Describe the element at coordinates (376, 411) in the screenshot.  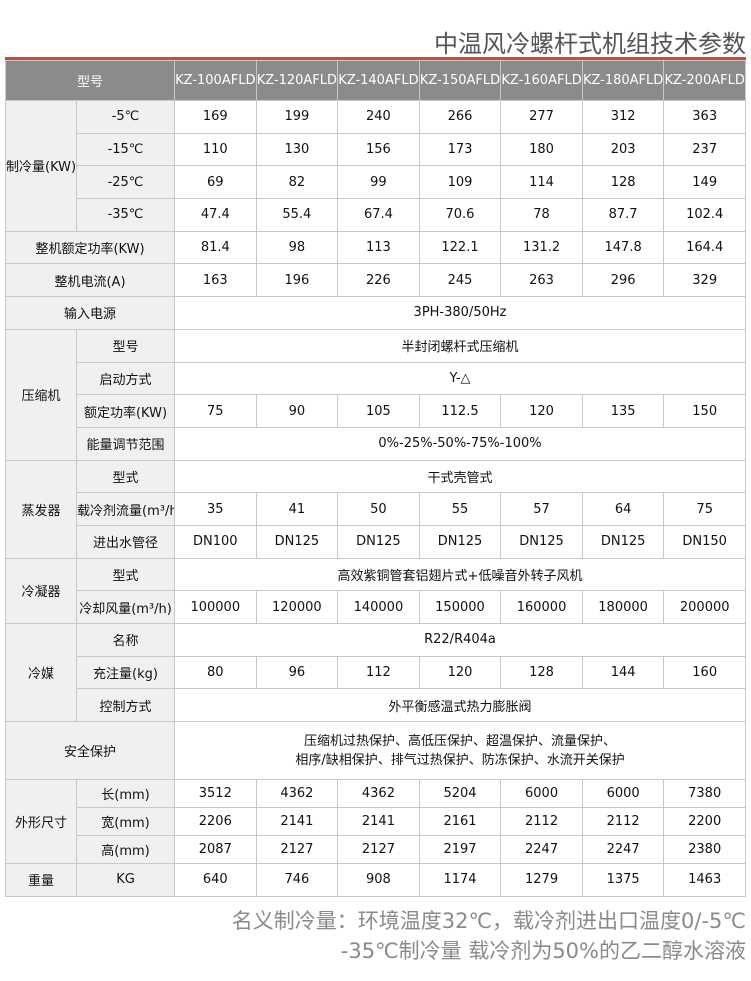
I see `table-row: 额定功率(KW) 75 90 105 112.5 120 135 150` at that location.